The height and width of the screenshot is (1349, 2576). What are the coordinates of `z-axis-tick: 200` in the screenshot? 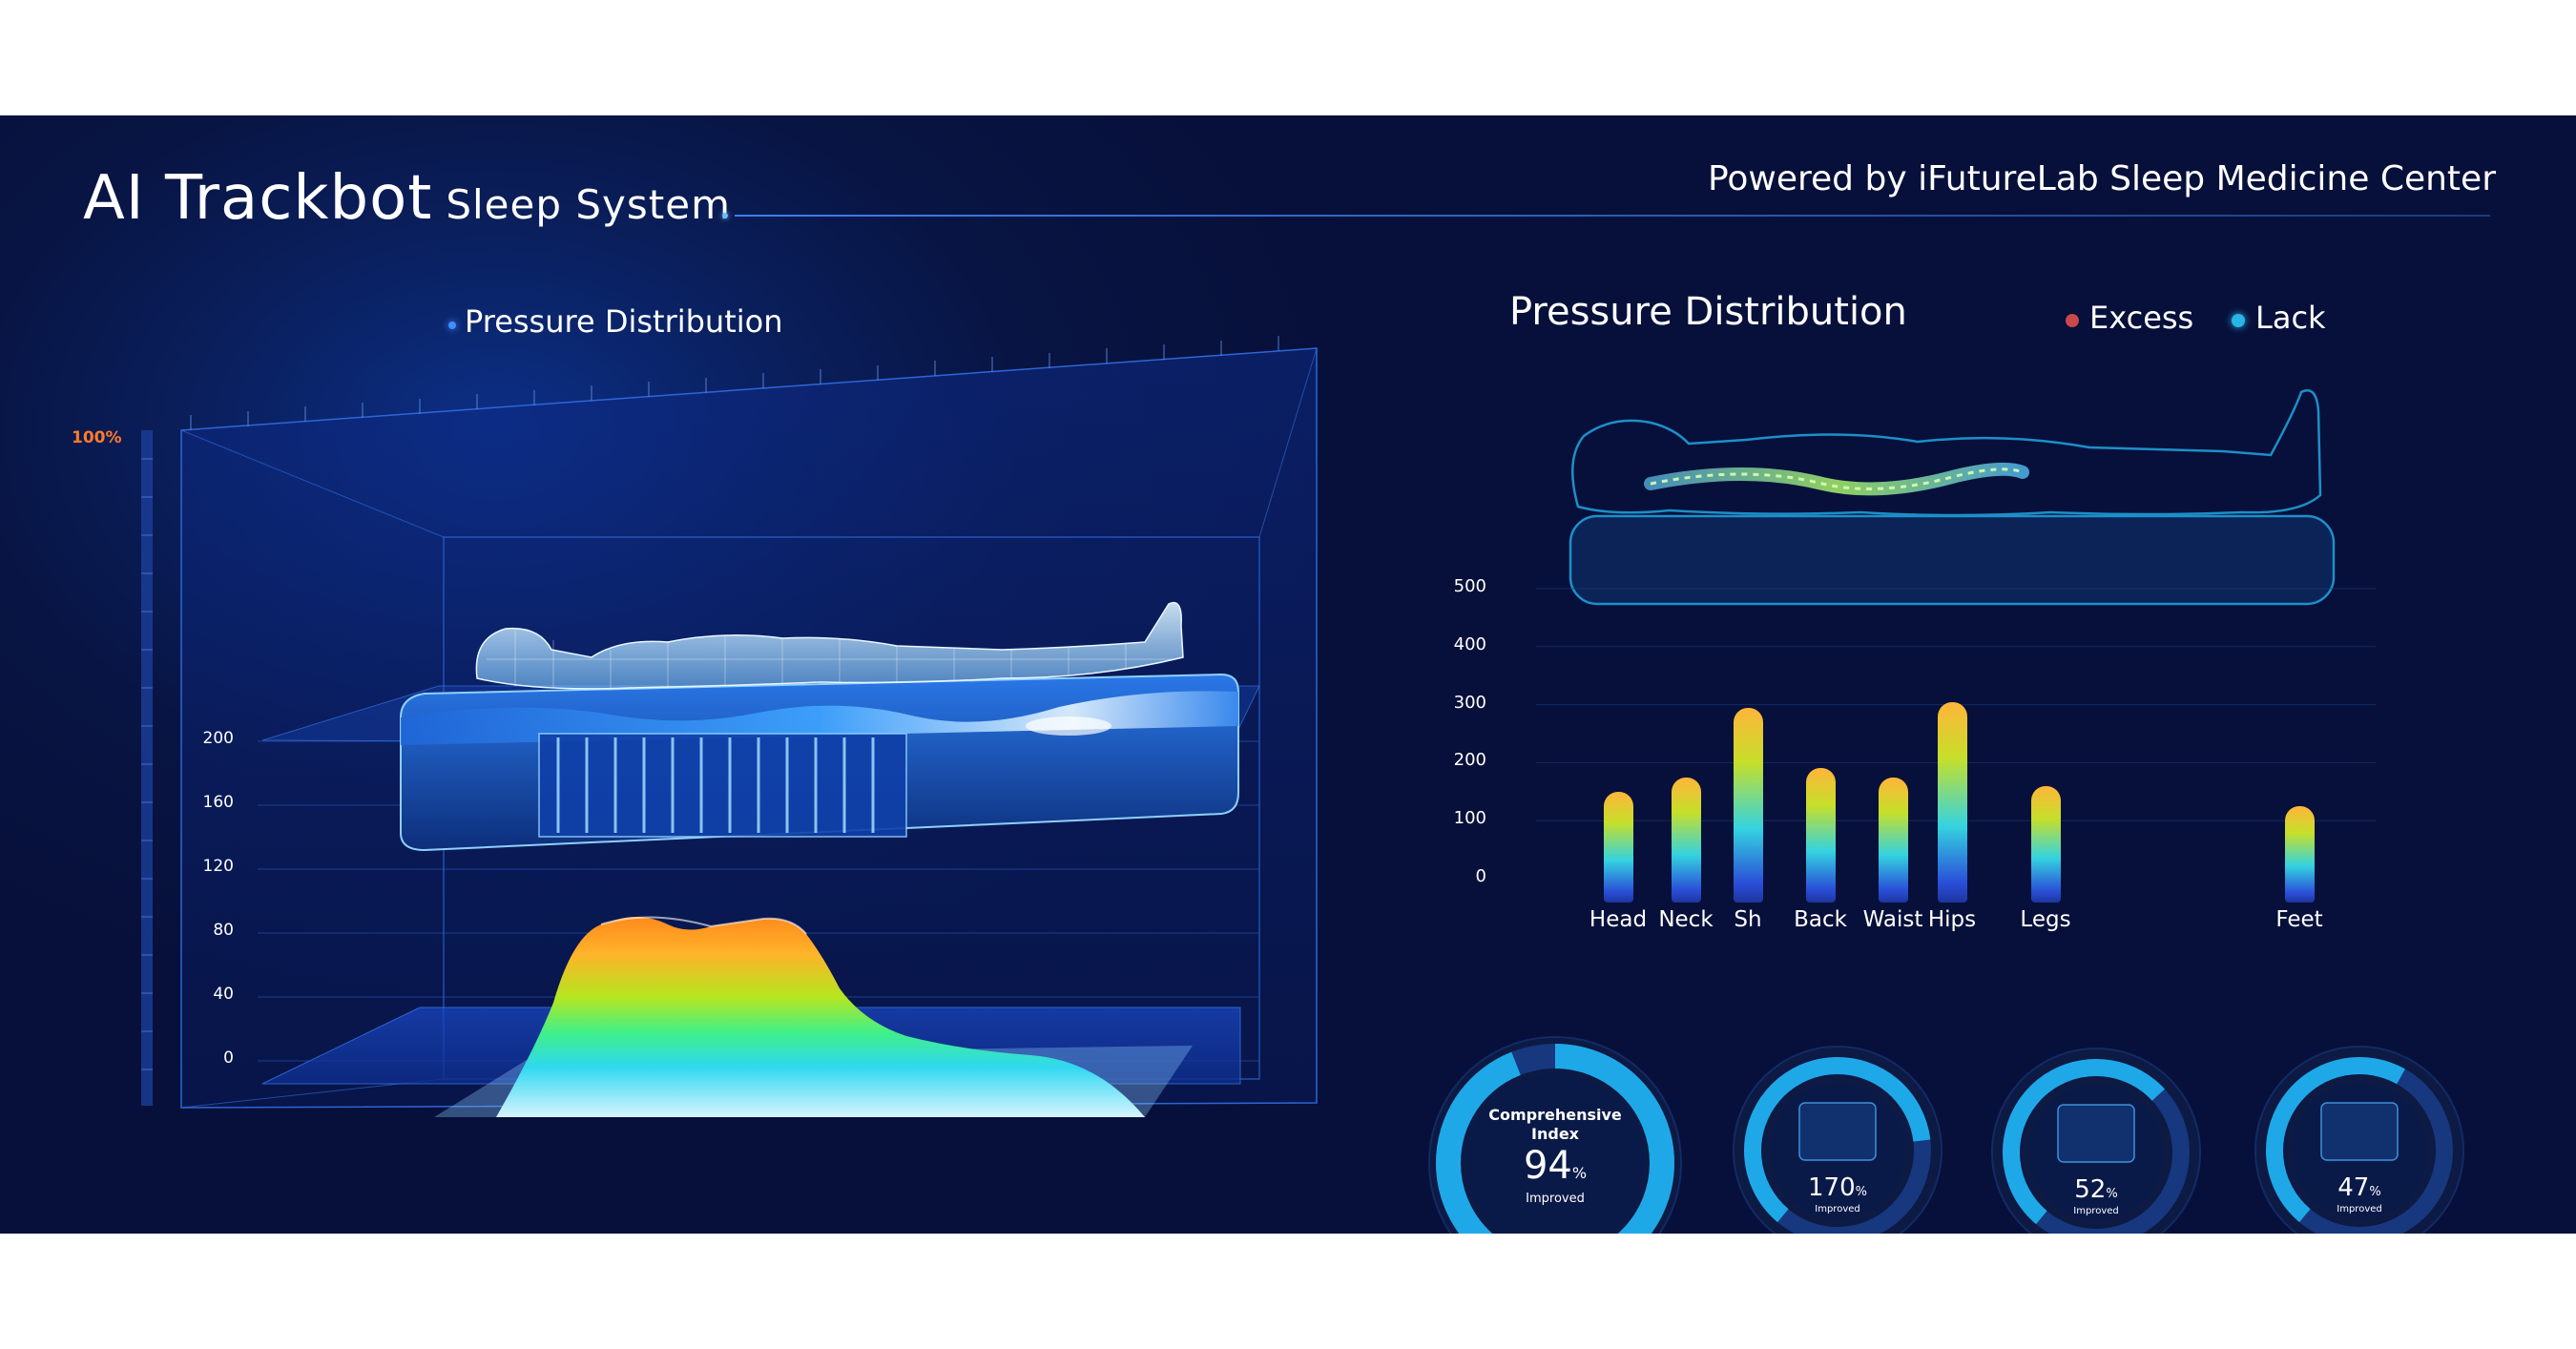 It's located at (218, 739).